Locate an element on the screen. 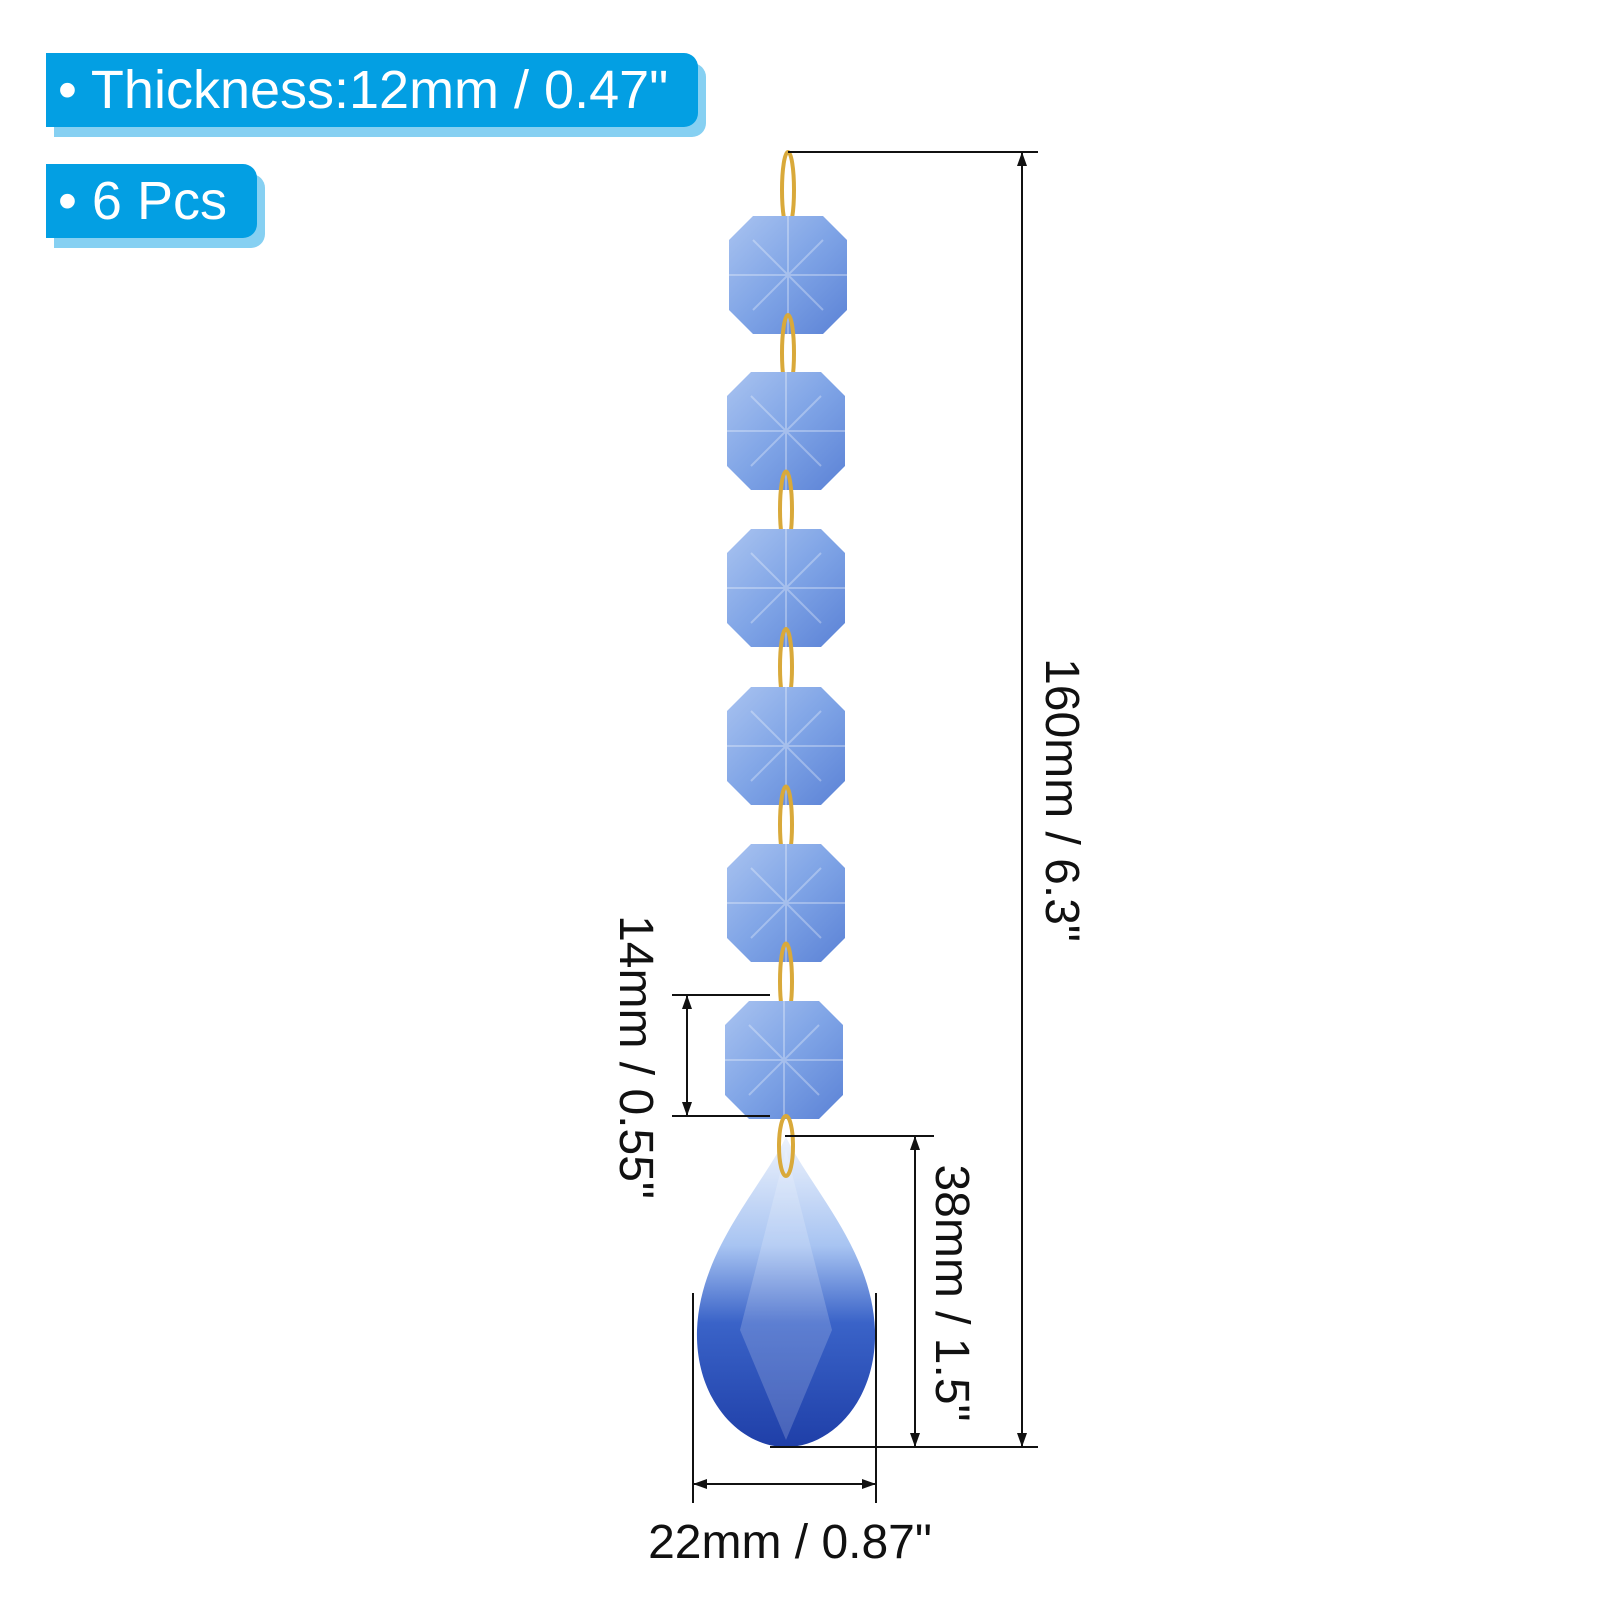 The height and width of the screenshot is (1600, 1600). octagon-size-text: 14mm / 0.55" is located at coordinates (635, 1057).